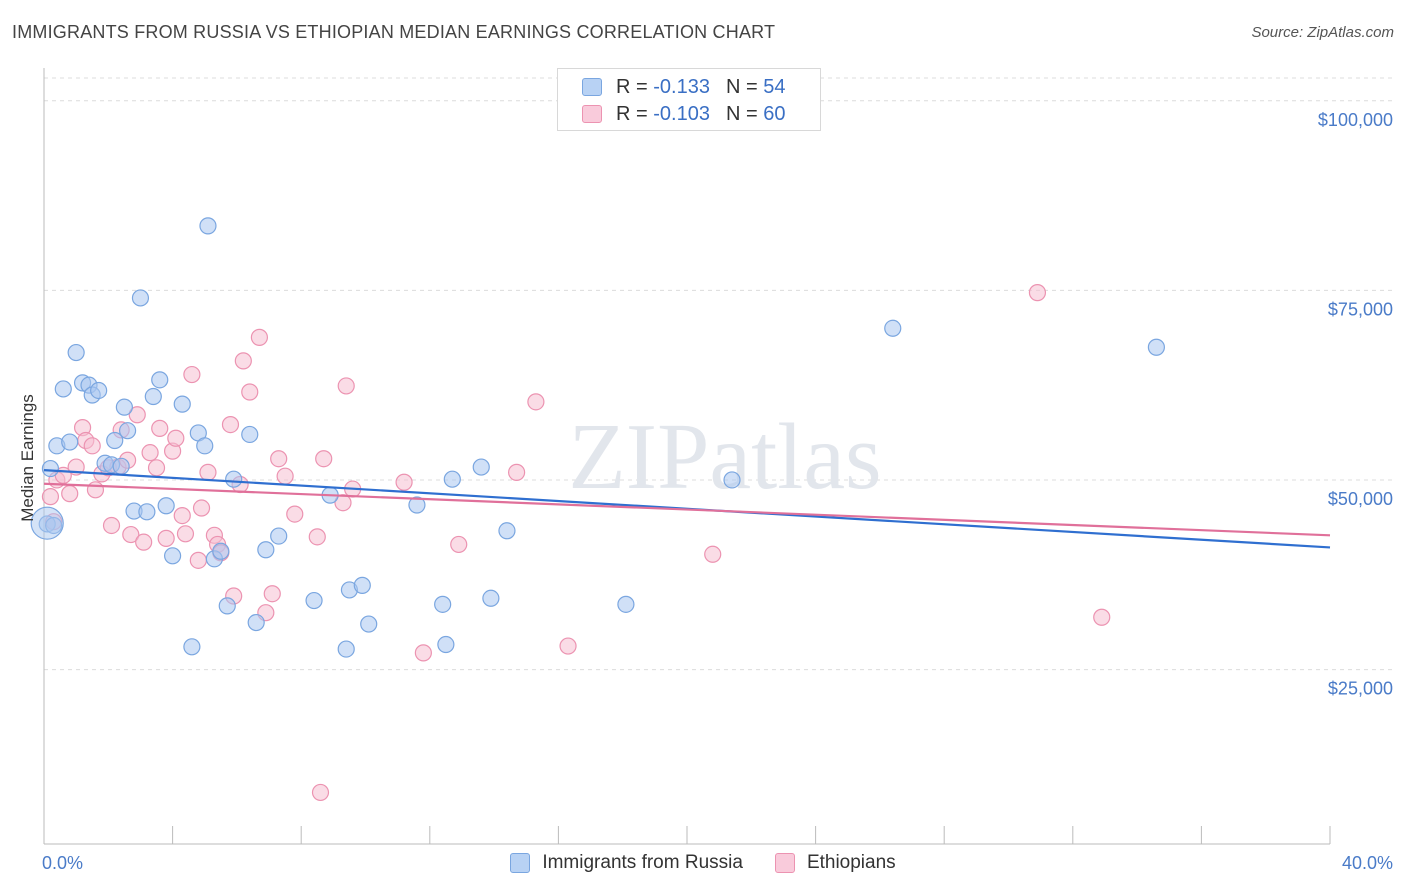  Describe the element at coordinates (1322, 32) in the screenshot. I see `source-credit: Source: ZipAtlas.com` at that location.